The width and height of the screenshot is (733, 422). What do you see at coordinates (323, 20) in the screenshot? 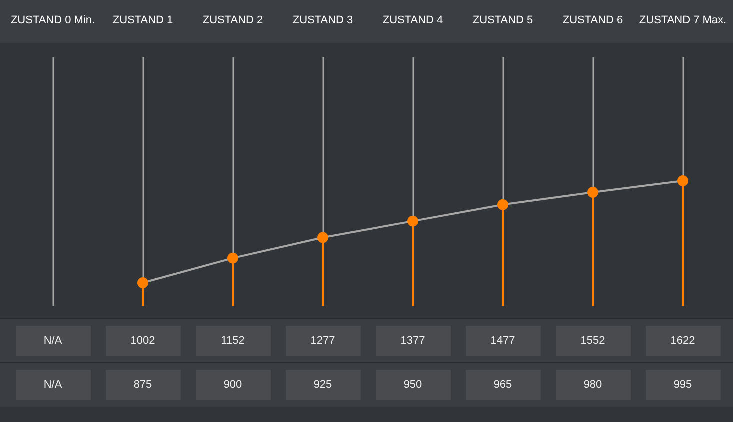
I see `x-tick-label: ZUSTAND 3` at bounding box center [323, 20].